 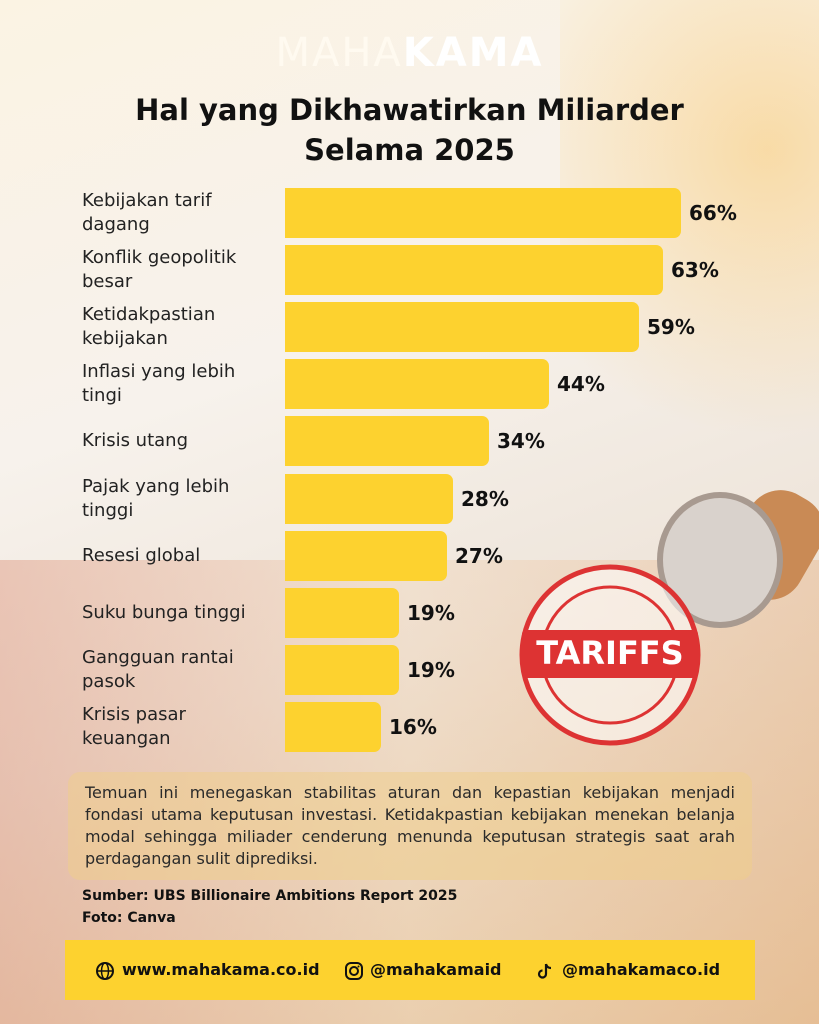 What do you see at coordinates (158, 669) in the screenshot?
I see `category-label: Gangguan rantai pasok` at bounding box center [158, 669].